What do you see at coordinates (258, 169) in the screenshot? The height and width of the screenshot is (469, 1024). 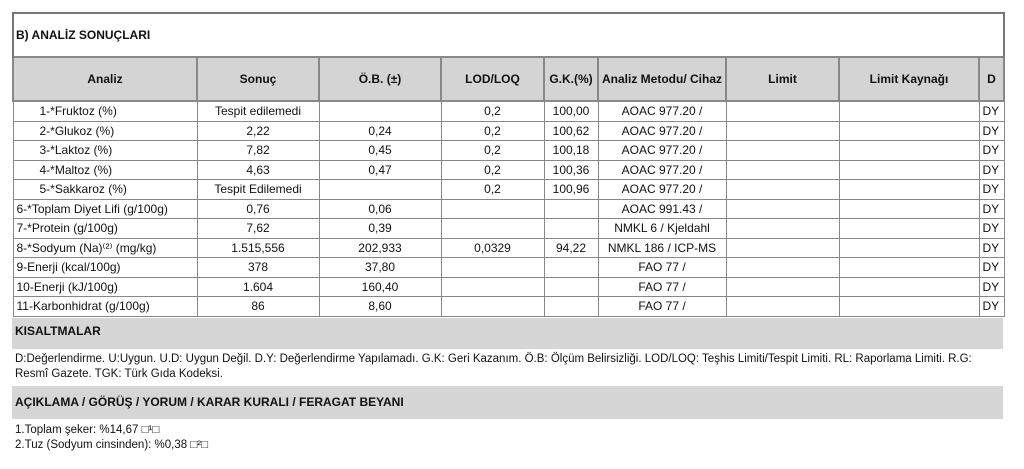 I see `cell-sonuc: 4,63` at bounding box center [258, 169].